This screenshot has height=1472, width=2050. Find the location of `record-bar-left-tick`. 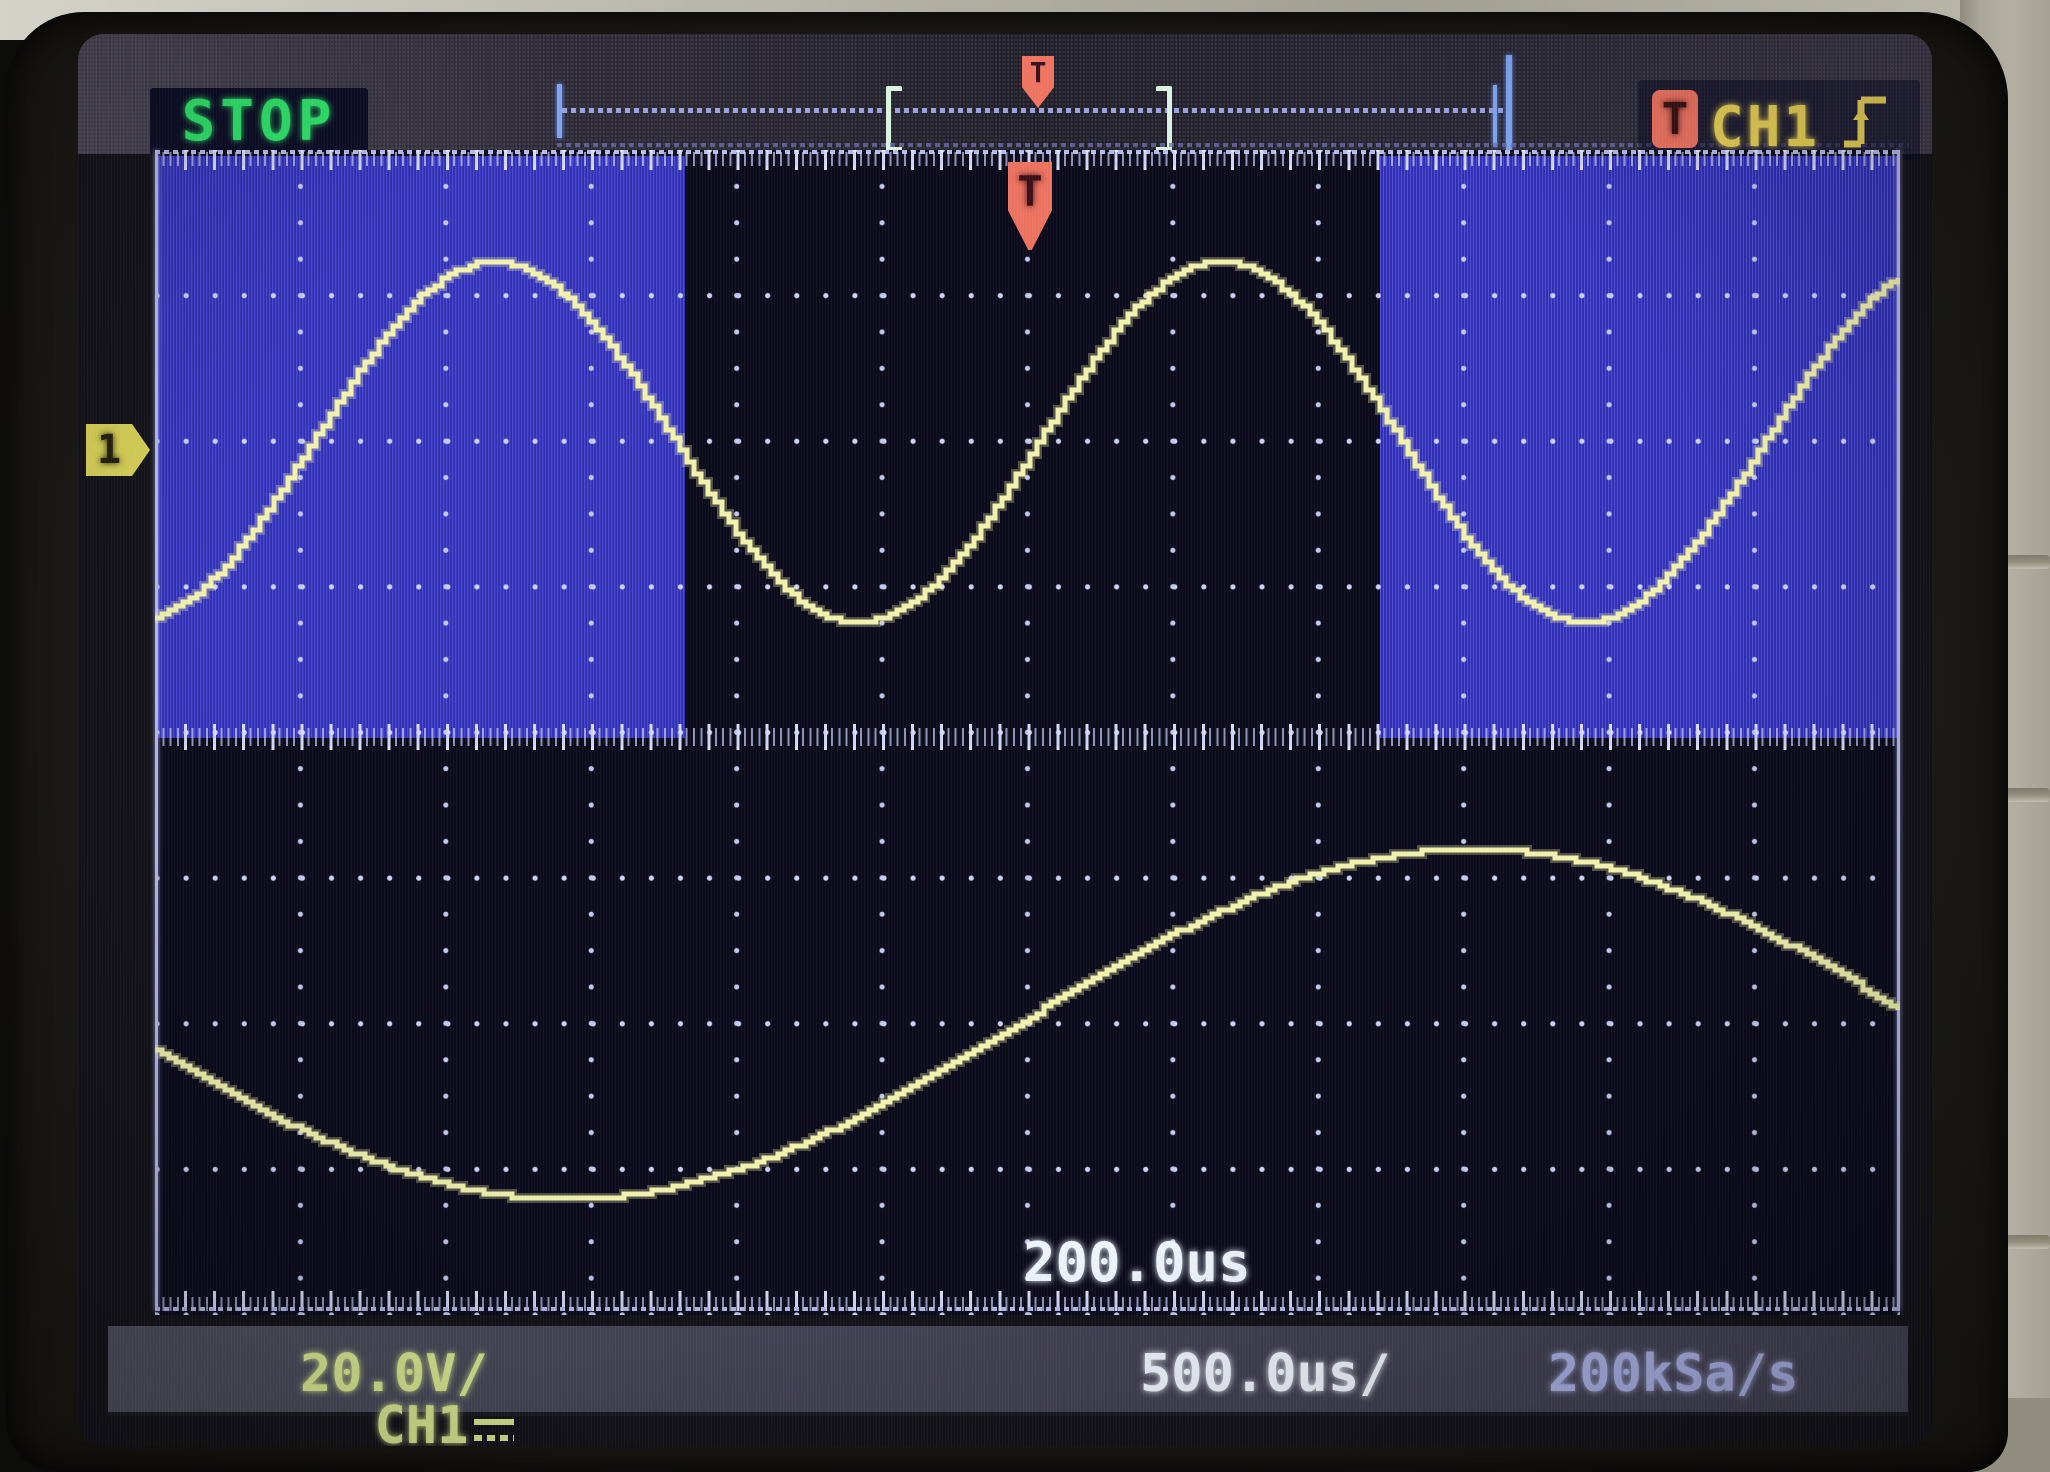

record-bar-left-tick is located at coordinates (559, 111).